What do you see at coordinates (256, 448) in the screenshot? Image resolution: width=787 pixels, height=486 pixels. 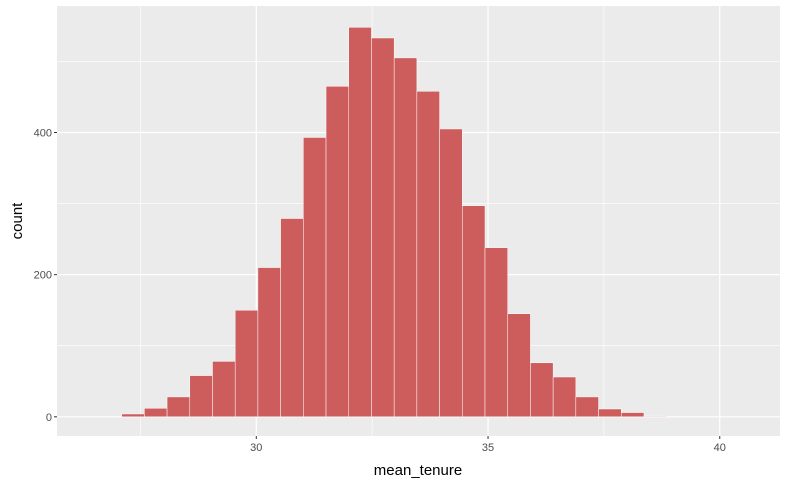 I see `x-tick-label: 30` at bounding box center [256, 448].